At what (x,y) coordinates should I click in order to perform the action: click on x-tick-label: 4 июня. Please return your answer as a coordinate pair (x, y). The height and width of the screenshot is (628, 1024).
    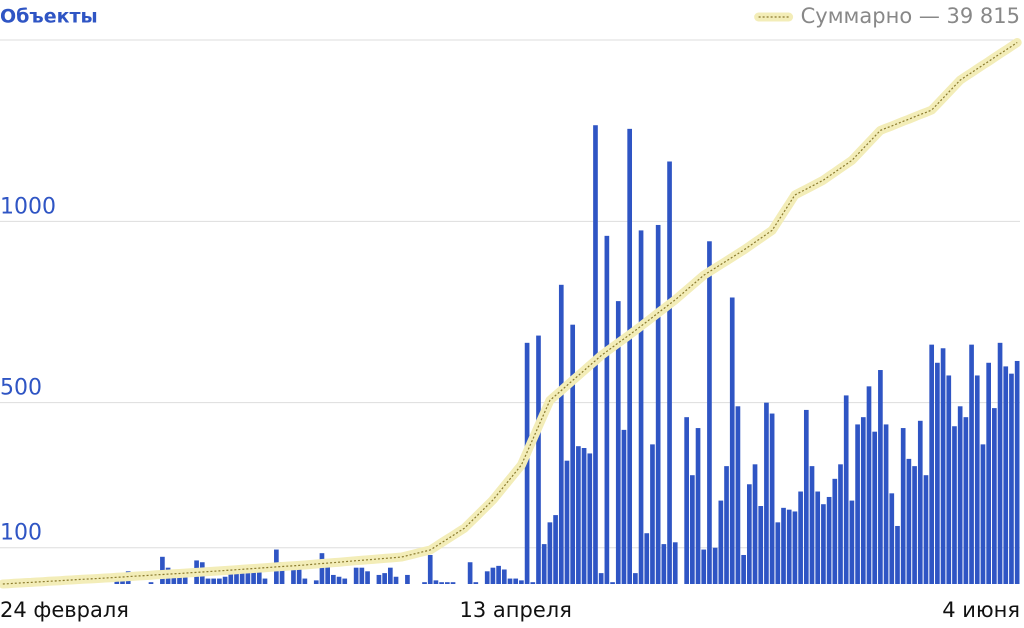
    Looking at the image, I should click on (981, 610).